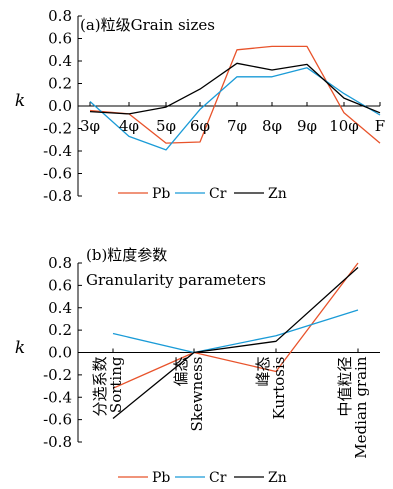  What do you see at coordinates (176, 280) in the screenshot?
I see `panel-1-subtitle: Granularity parameters` at bounding box center [176, 280].